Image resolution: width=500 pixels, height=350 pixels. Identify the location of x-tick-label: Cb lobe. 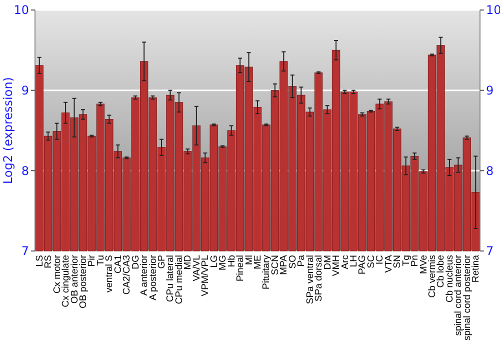
(441, 271).